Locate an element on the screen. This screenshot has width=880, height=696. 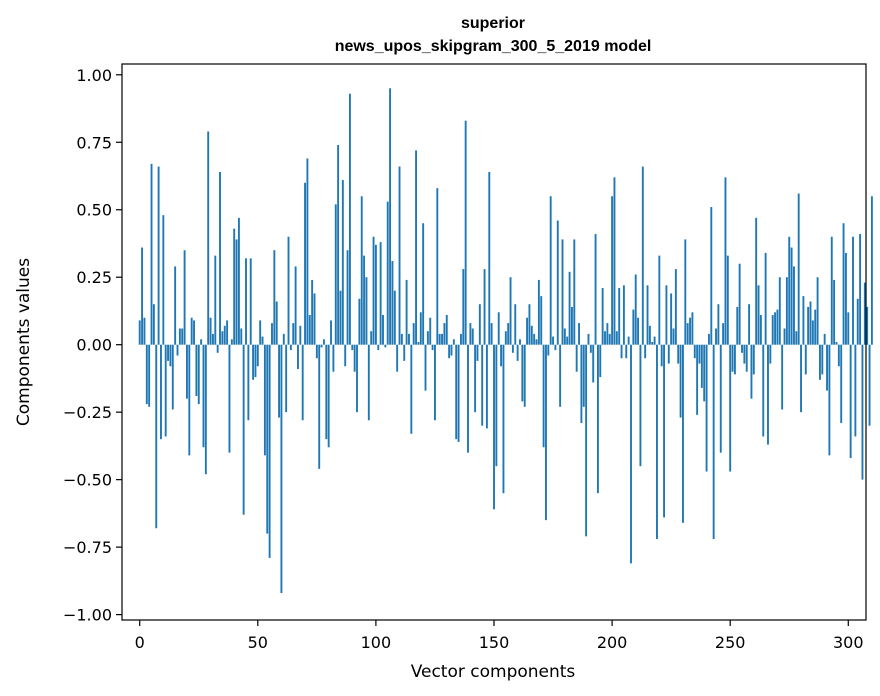
chart-title-line-2: news_upos_skipgram_300_5_2019 model is located at coordinates (493, 46).